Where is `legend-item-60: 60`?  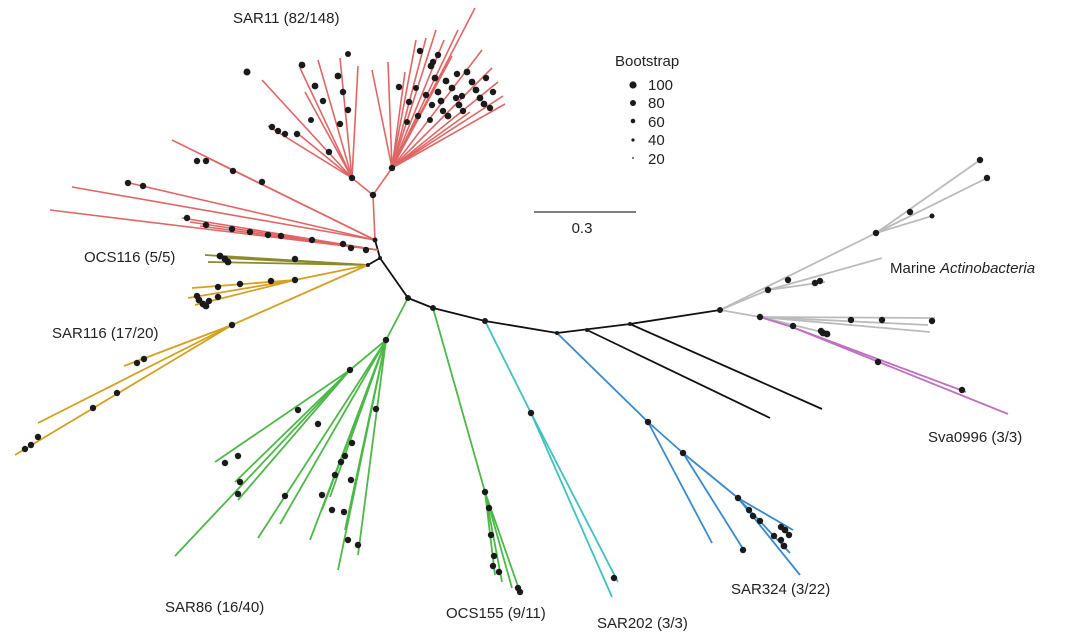 legend-item-60: 60 is located at coordinates (656, 122).